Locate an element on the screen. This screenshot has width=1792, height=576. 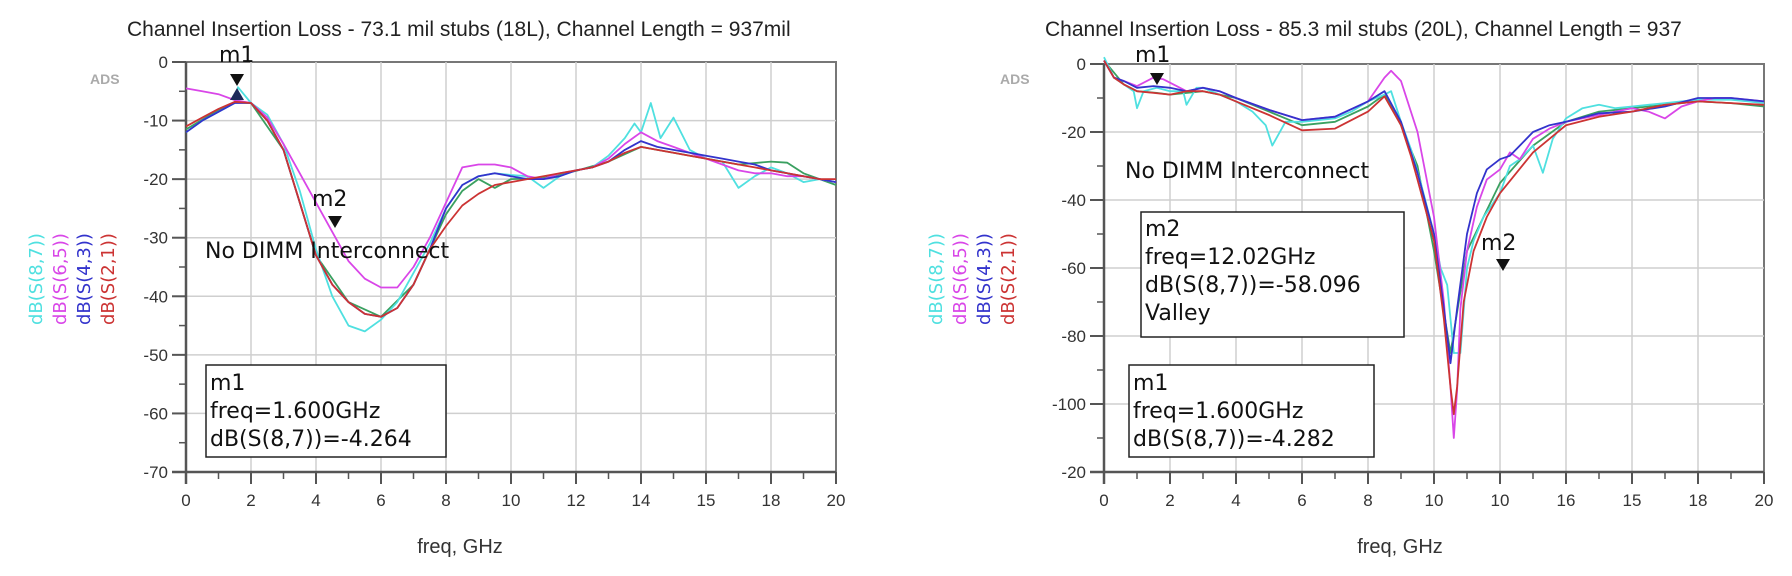
readout-line: Valley is located at coordinates (1178, 313).